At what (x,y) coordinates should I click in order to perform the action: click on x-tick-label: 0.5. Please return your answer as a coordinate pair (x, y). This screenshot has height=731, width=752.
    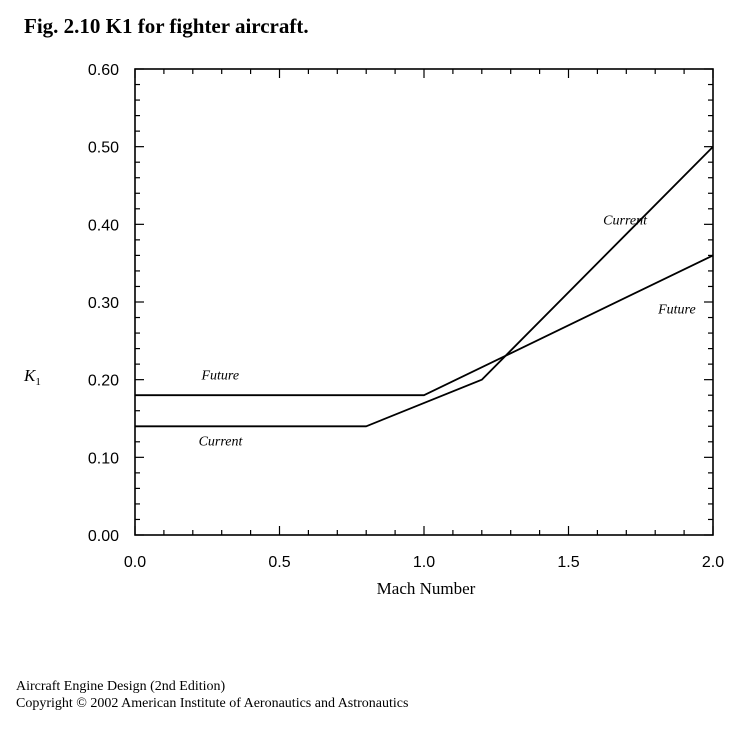
    Looking at the image, I should click on (279, 562).